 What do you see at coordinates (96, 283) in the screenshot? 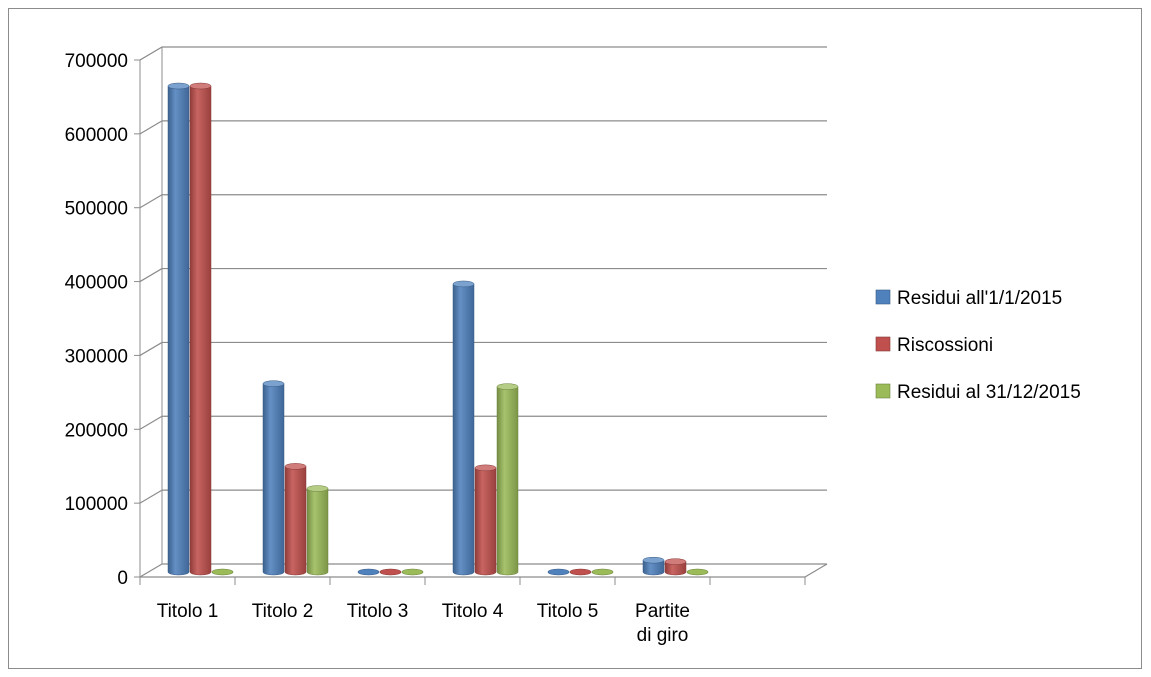
I see `y-tick-label: 400000` at bounding box center [96, 283].